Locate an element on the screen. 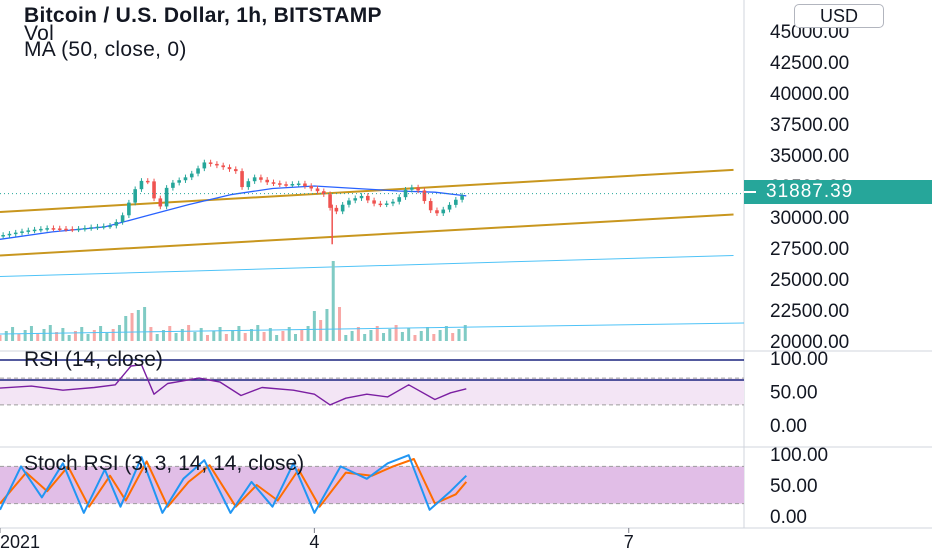  price-tick-label: 22500.00 is located at coordinates (809, 311).